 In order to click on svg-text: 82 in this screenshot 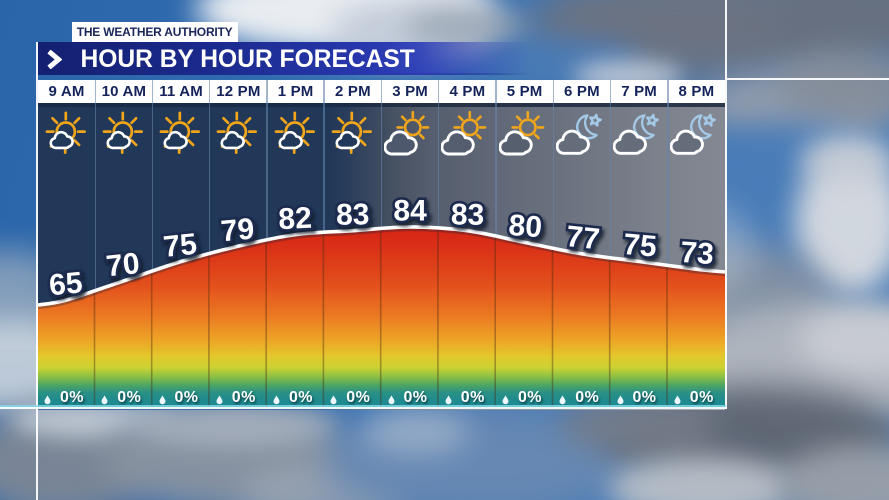, I will do `click(295, 219)`.